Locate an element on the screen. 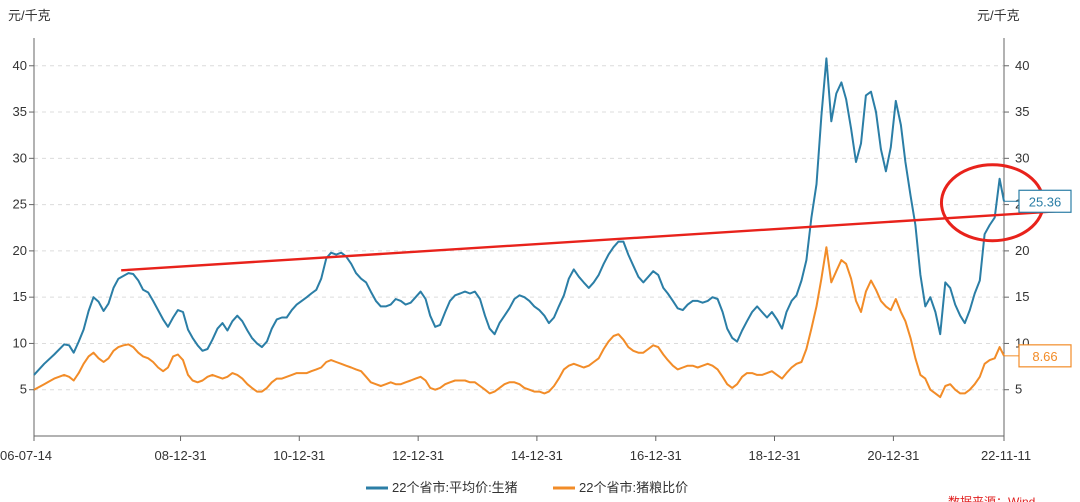 The width and height of the screenshot is (1080, 502). y-left-tick-label: 10 is located at coordinates (20, 342).